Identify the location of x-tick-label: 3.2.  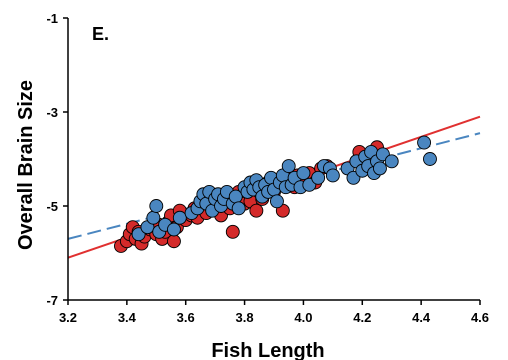
(68, 317).